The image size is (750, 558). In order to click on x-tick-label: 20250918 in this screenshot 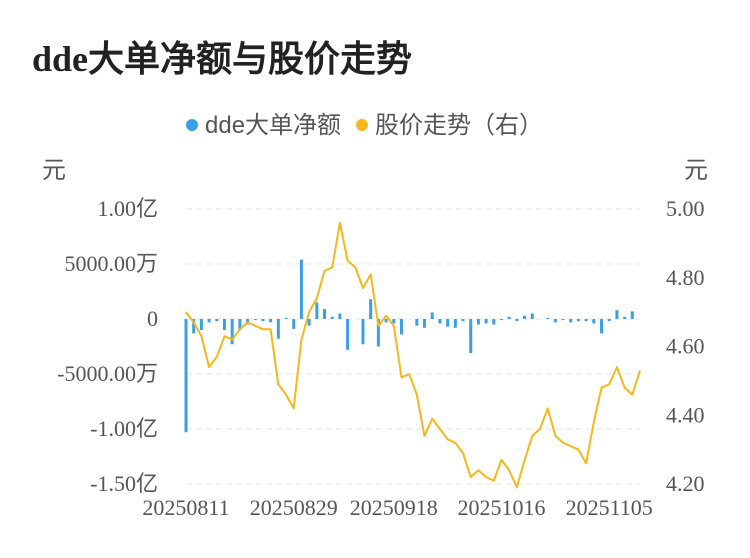, I will do `click(394, 507)`.